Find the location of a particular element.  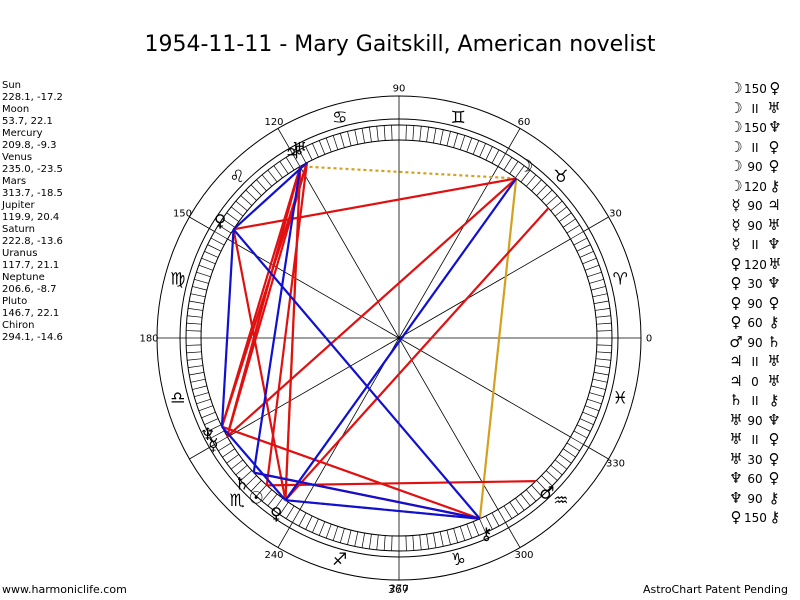

zodiac-sign-glyph: ♒ is located at coordinates (560, 501).